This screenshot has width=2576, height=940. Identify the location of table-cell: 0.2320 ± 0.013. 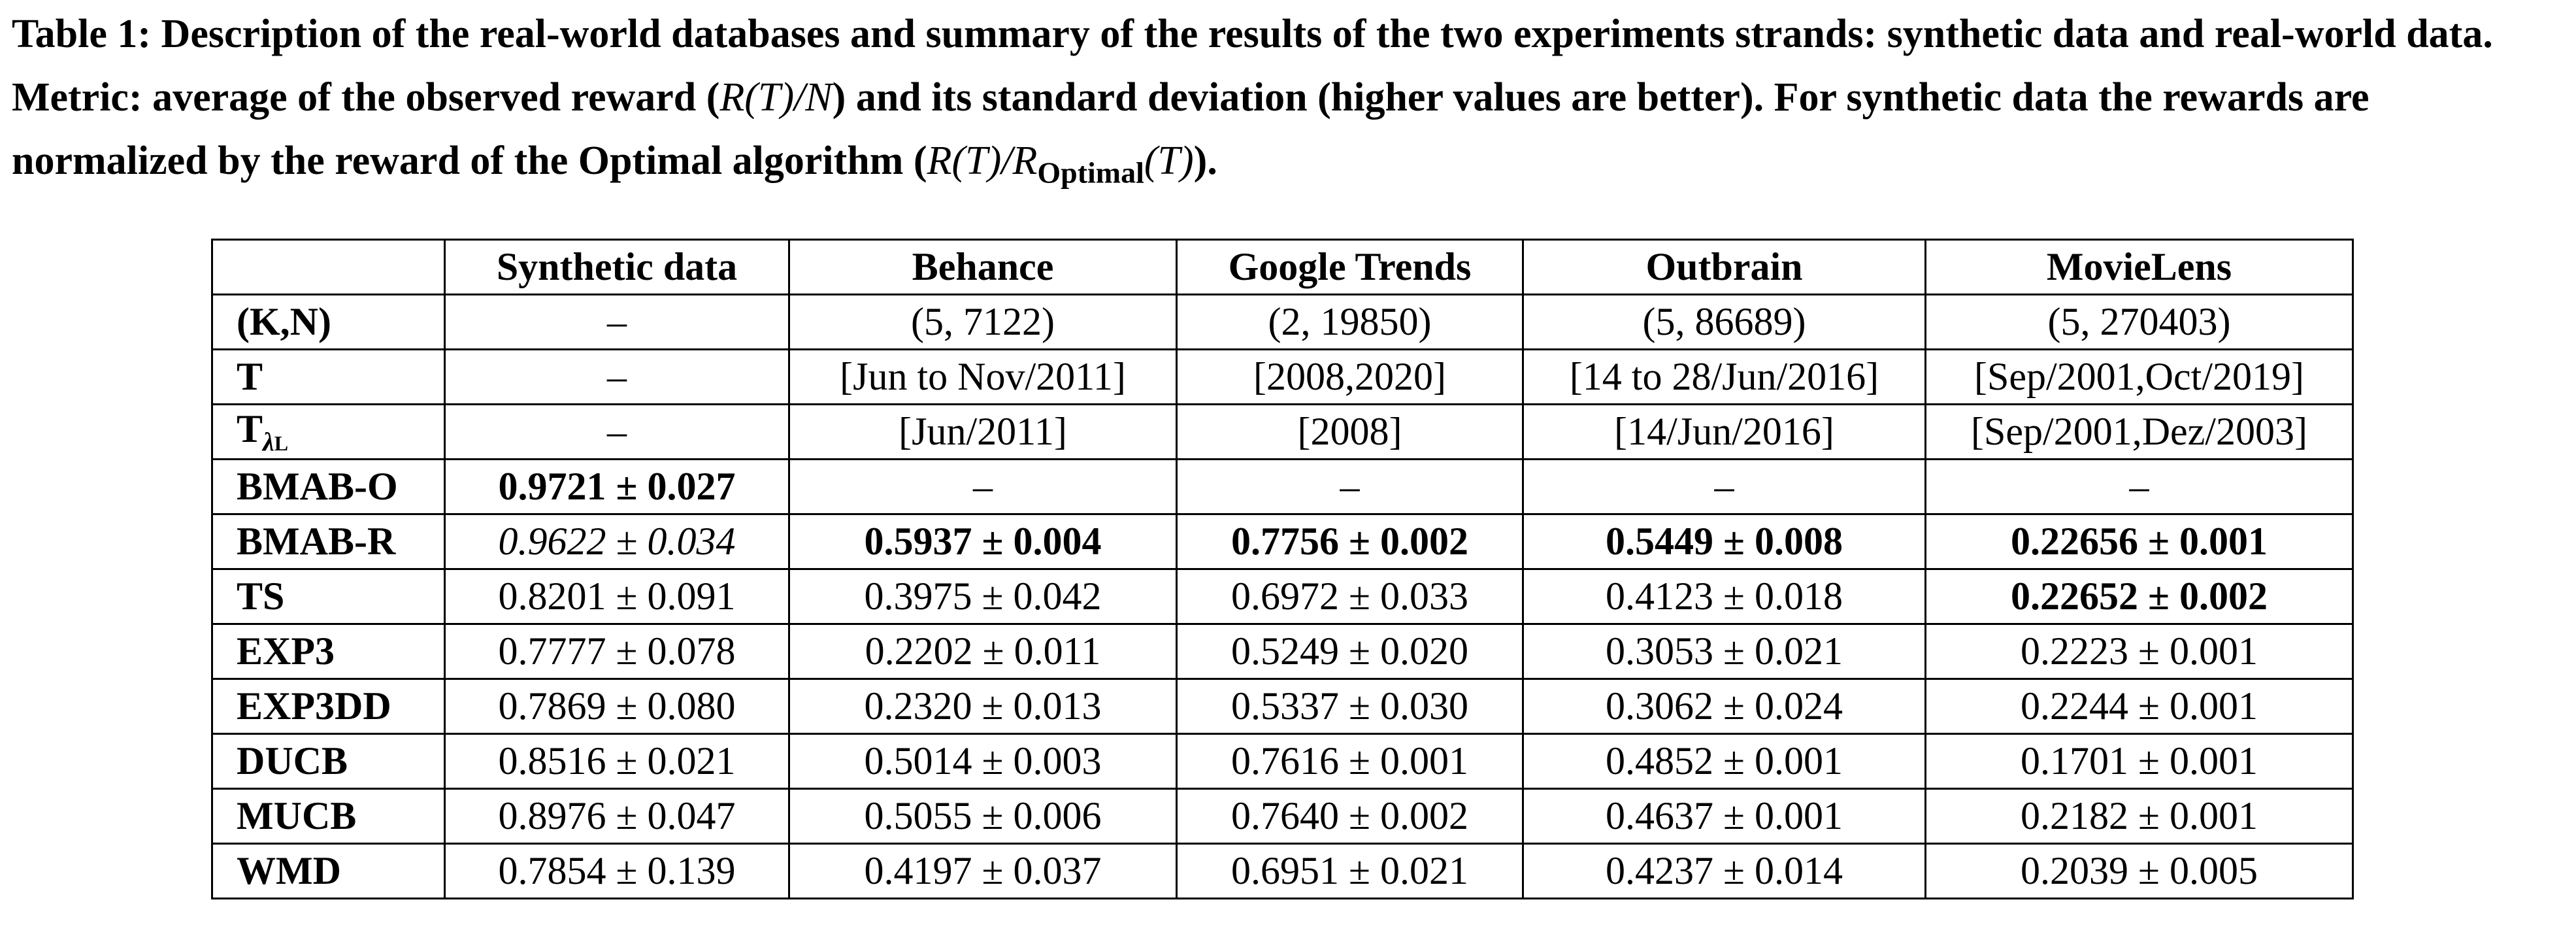
(983, 706).